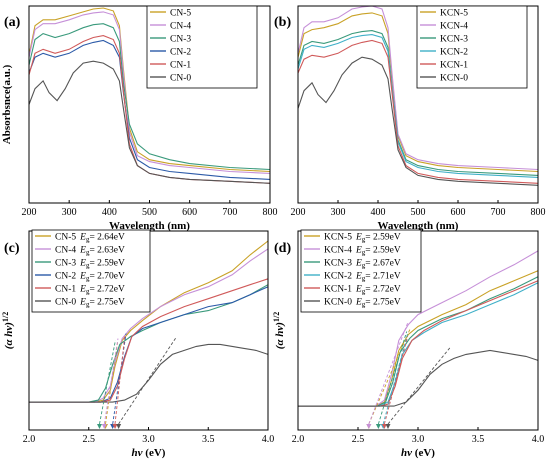  What do you see at coordinates (90, 238) in the screenshot?
I see `legend-label-cn-5: CN-5 Eg= 2.64eV` at bounding box center [90, 238].